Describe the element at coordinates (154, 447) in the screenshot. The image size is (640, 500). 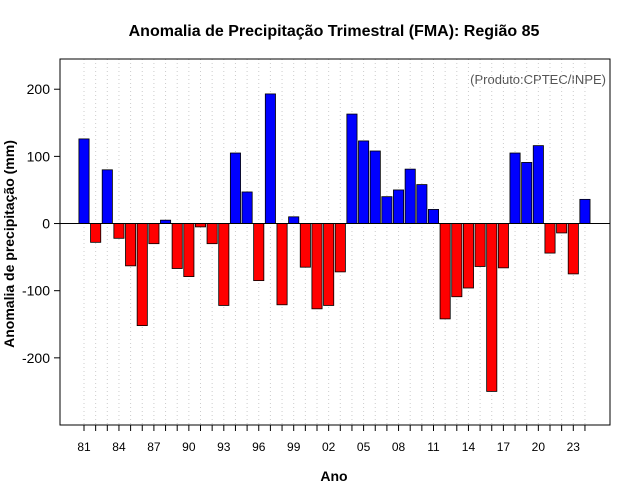
I see `x-tick-label: 87` at that location.